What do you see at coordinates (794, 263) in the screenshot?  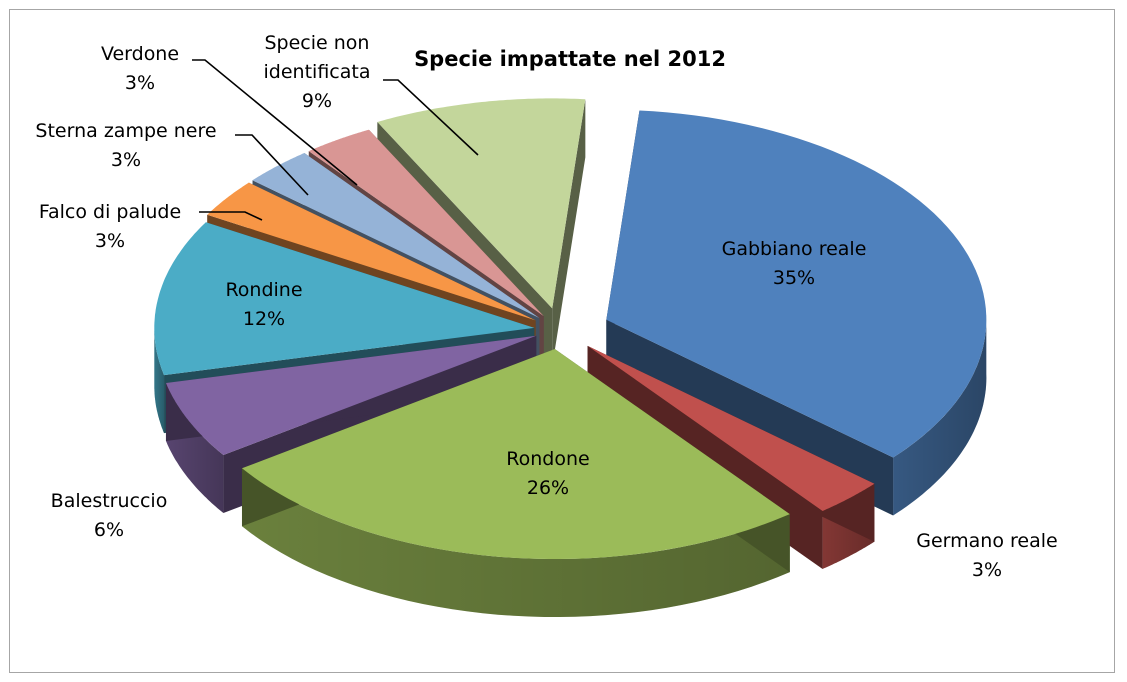 I see `data-label-gabbiano-reale: Gabbiano reale 35%` at bounding box center [794, 263].